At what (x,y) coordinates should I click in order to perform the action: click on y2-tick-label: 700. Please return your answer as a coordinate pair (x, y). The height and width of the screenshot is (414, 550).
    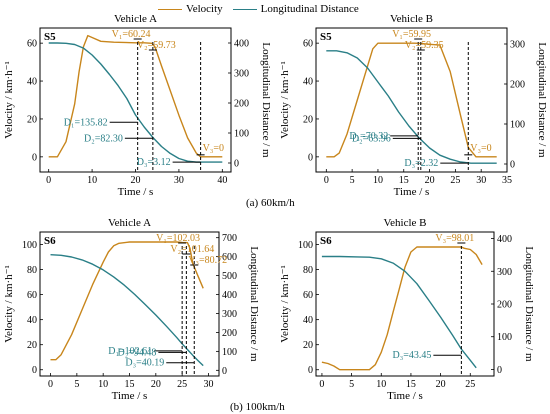
    Looking at the image, I should click on (229, 238).